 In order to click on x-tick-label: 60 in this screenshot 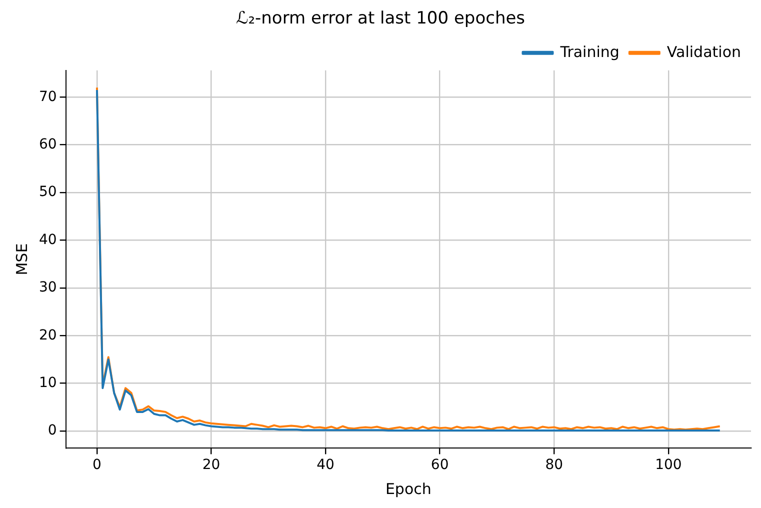, I will do `click(439, 465)`.